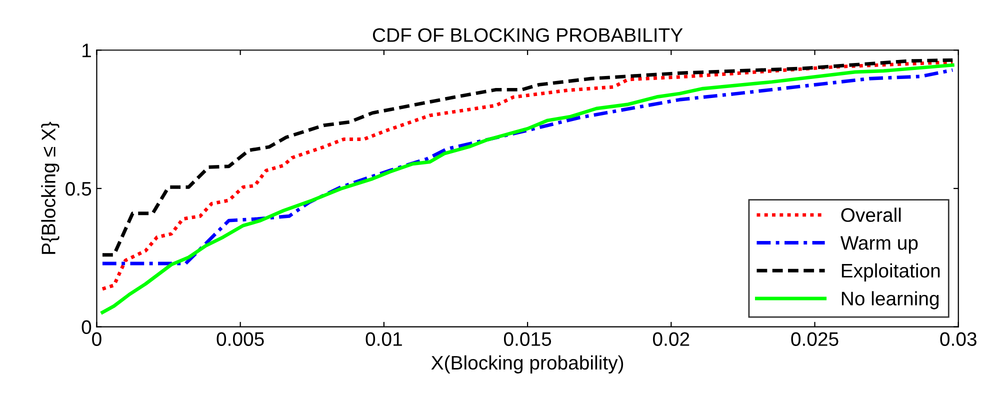 The height and width of the screenshot is (401, 987). I want to click on x-axis-title: X(Blocking probability), so click(527, 364).